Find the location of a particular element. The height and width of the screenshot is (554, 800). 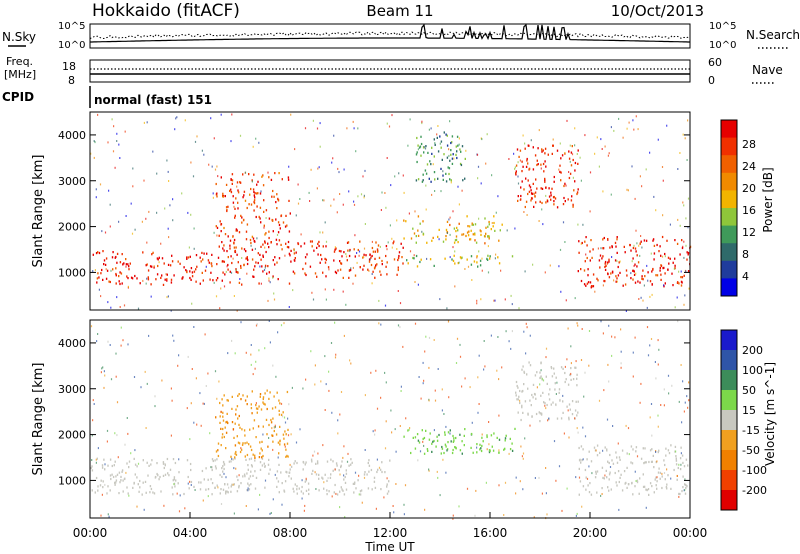

colorbar-tick-label: 50 is located at coordinates (749, 390).